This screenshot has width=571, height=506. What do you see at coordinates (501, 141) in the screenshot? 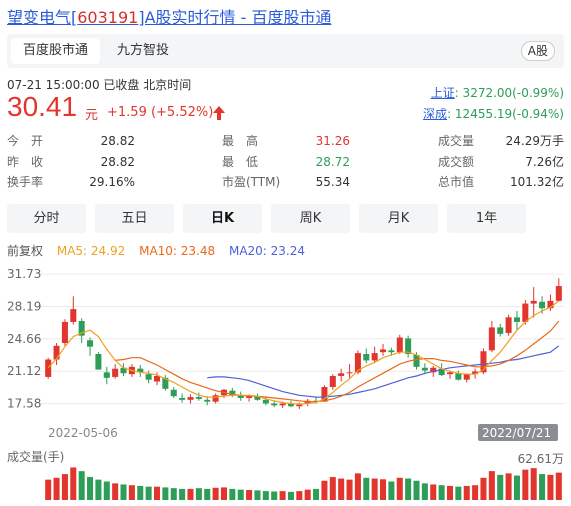
I see `stat-row: 成交量 24.29万手` at bounding box center [501, 141].